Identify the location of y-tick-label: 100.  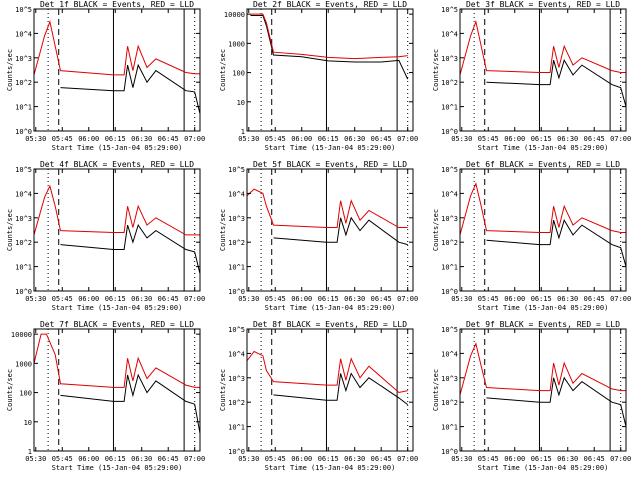
(25, 394).